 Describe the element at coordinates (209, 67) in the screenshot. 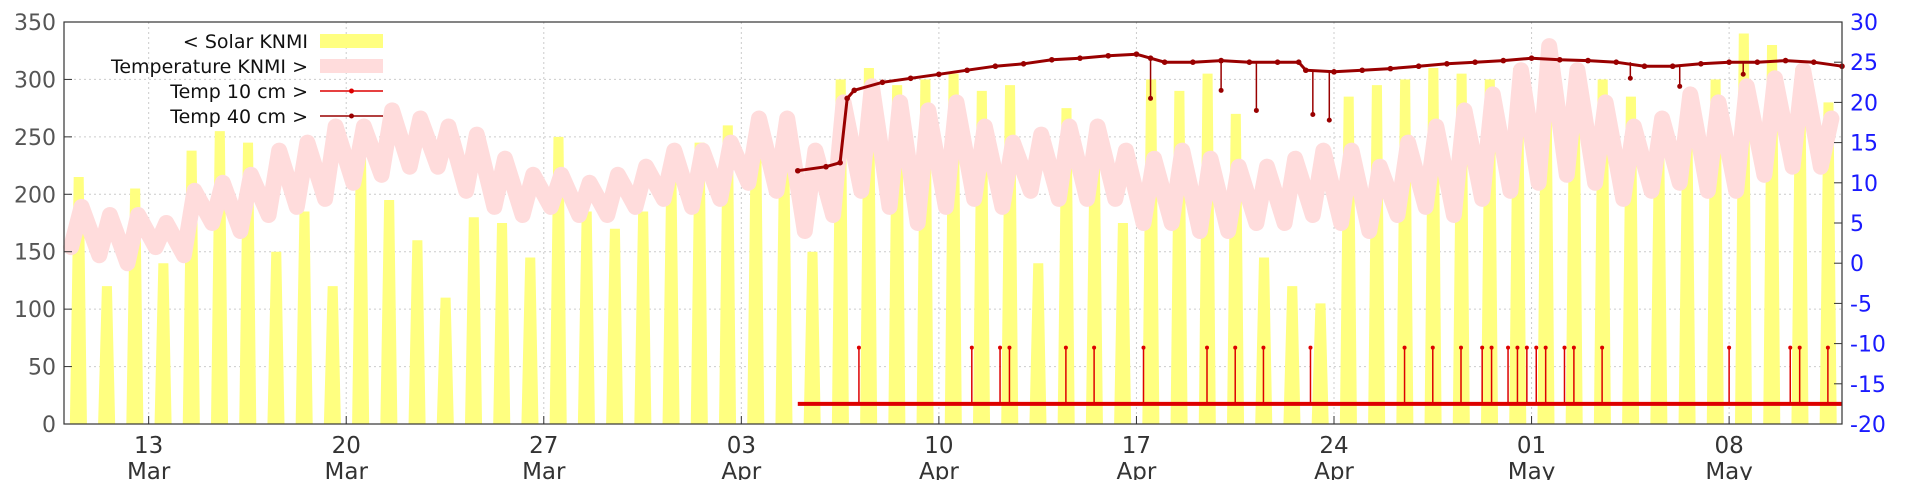

I see `legend-label: Temperature KNMI >` at that location.